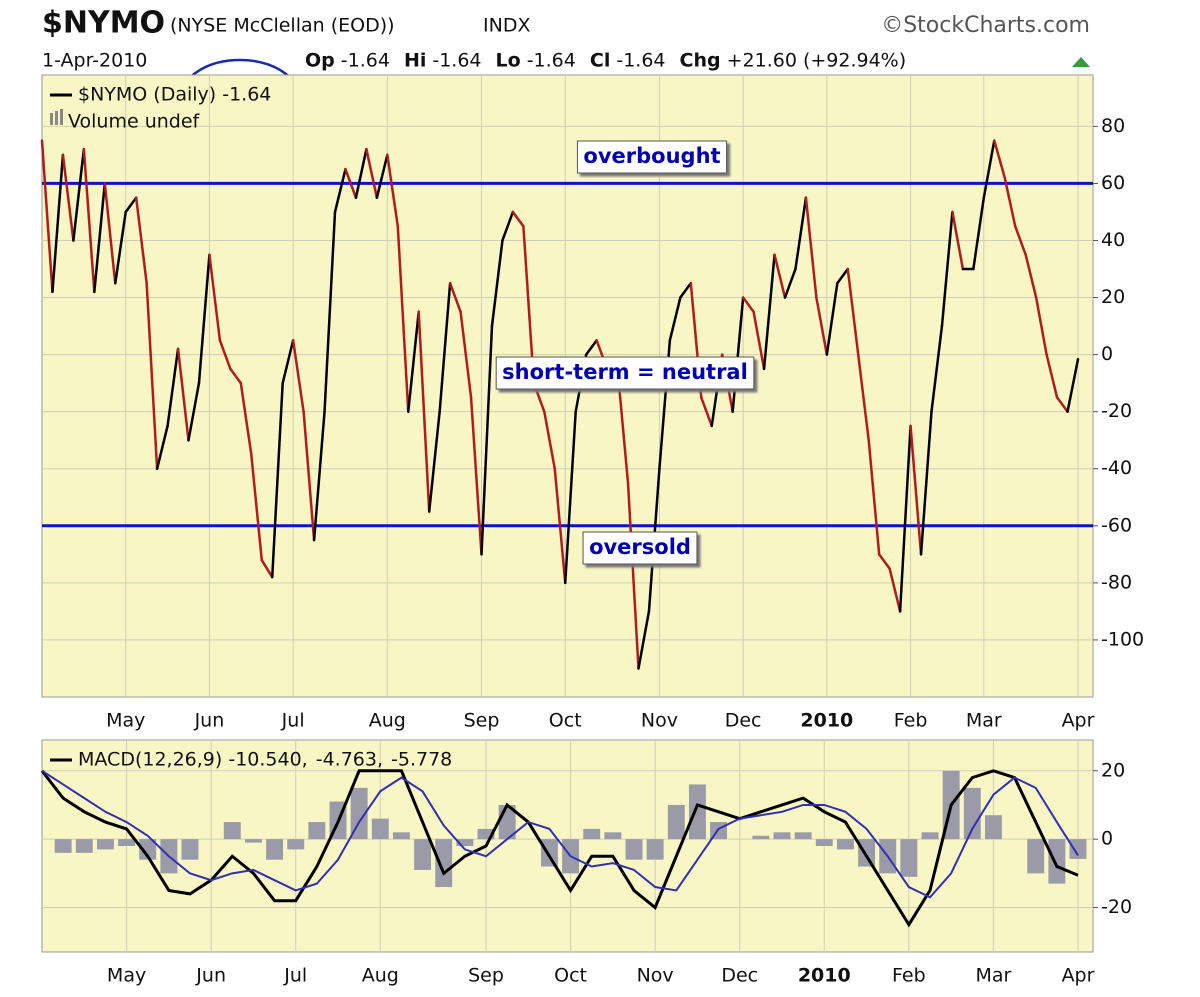  What do you see at coordinates (1122, 639) in the screenshot?
I see `y-tick-label: -100` at bounding box center [1122, 639].